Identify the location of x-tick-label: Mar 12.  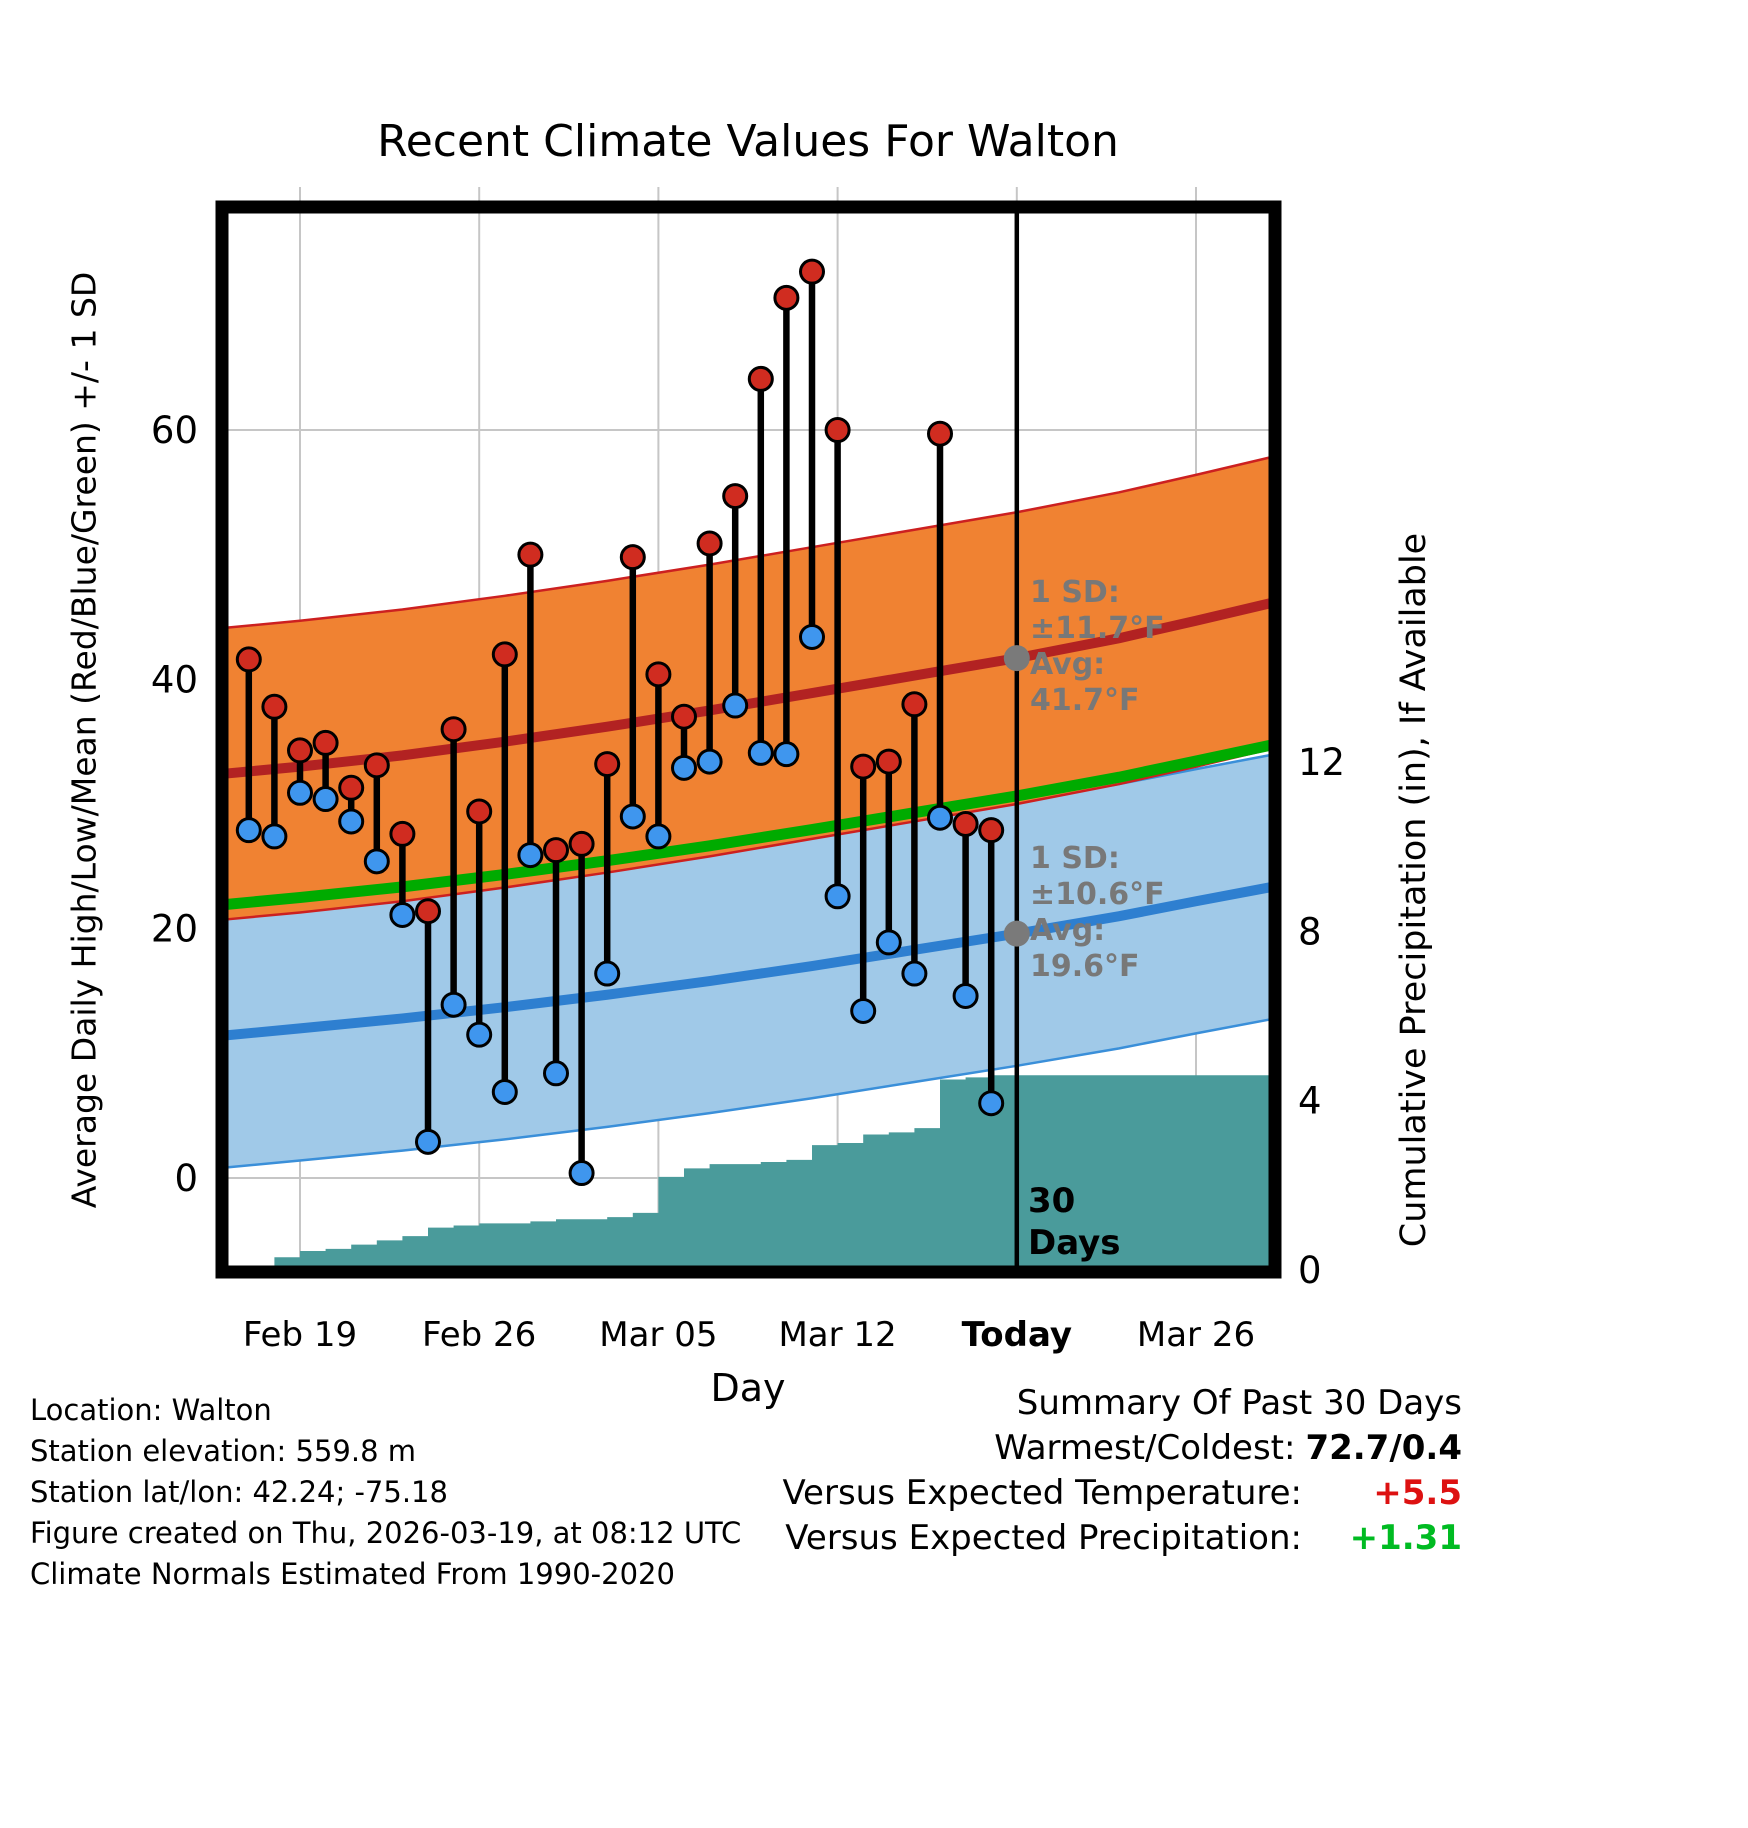
(837, 1335).